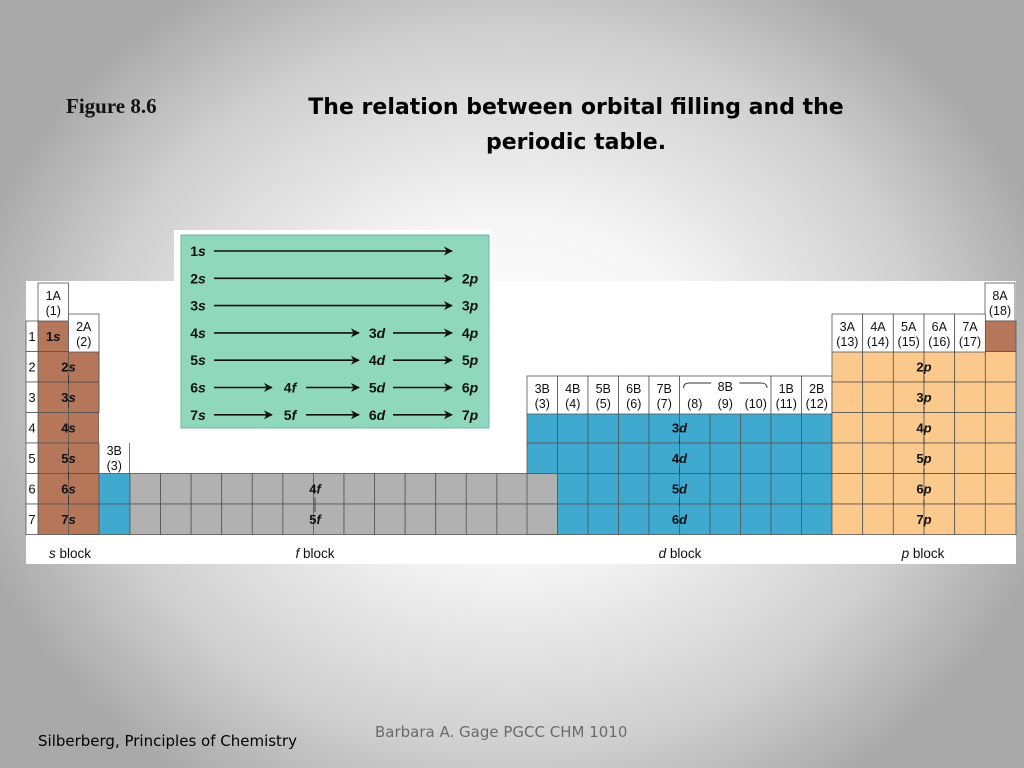  What do you see at coordinates (1000, 311) in the screenshot?
I see `group-8a-number: (18)` at bounding box center [1000, 311].